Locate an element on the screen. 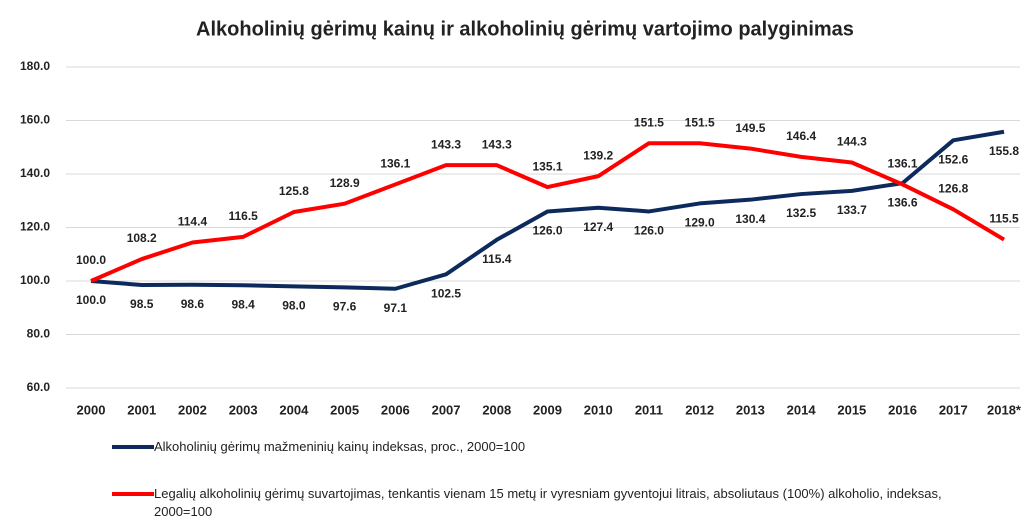  data-label: 144.3 is located at coordinates (852, 142).